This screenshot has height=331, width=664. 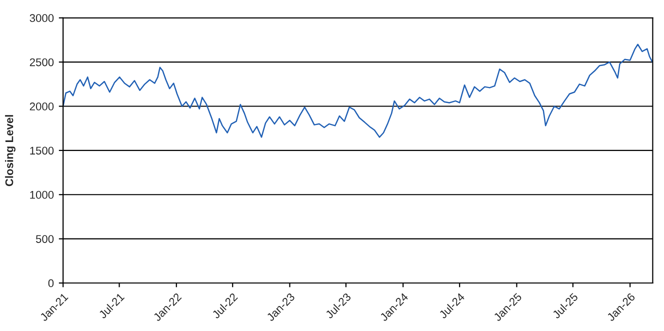 What do you see at coordinates (42, 150) in the screenshot?
I see `y-tick-label: 1500` at bounding box center [42, 150].